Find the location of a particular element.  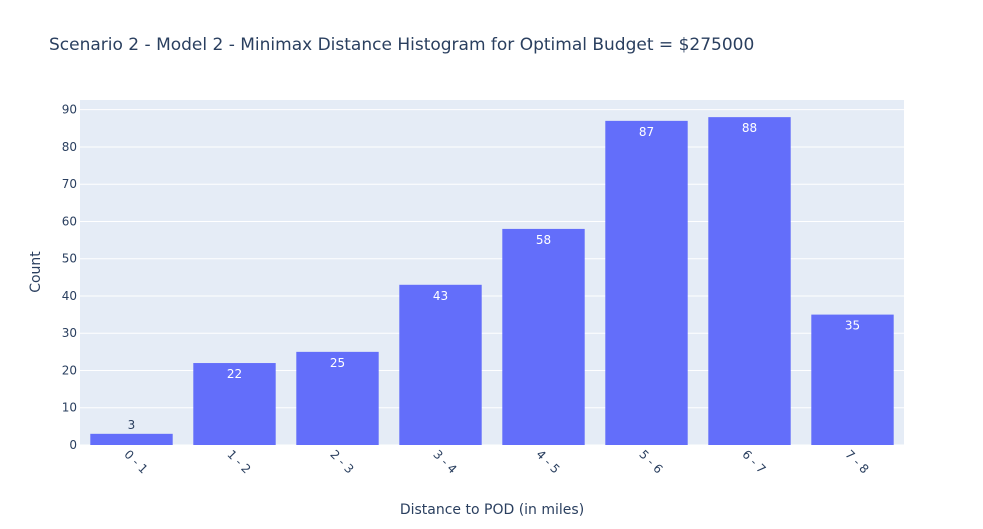

x-tick-label: 2 - 3 is located at coordinates (341, 461).